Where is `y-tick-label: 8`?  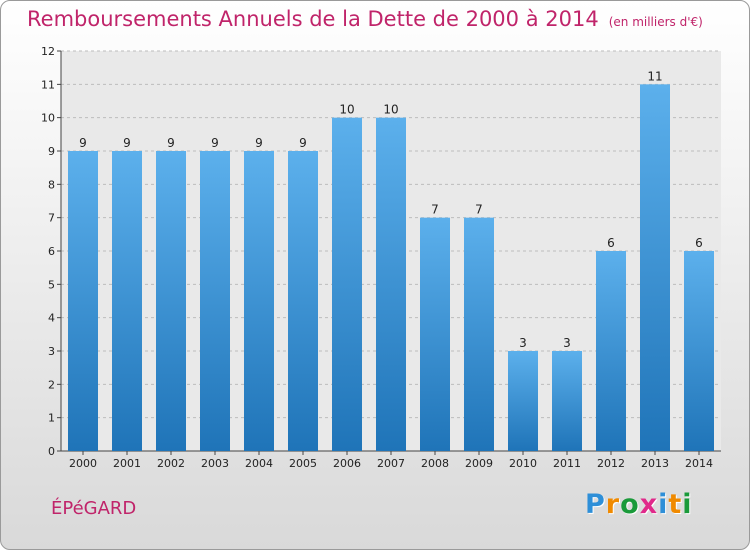 y-tick-label: 8 is located at coordinates (51, 184).